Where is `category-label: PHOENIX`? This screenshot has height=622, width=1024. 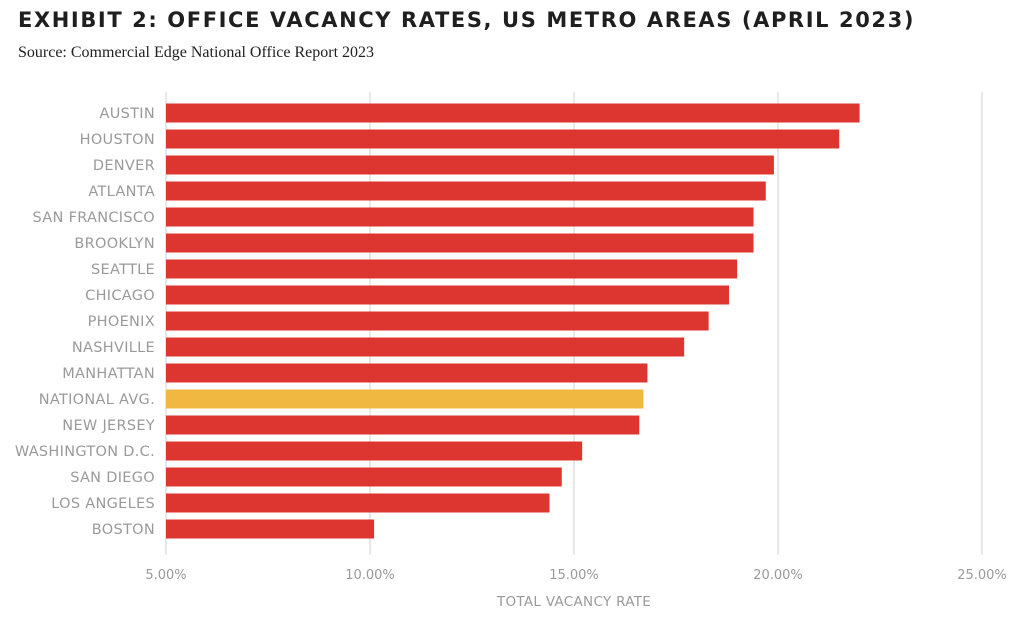 category-label: PHOENIX is located at coordinates (121, 322).